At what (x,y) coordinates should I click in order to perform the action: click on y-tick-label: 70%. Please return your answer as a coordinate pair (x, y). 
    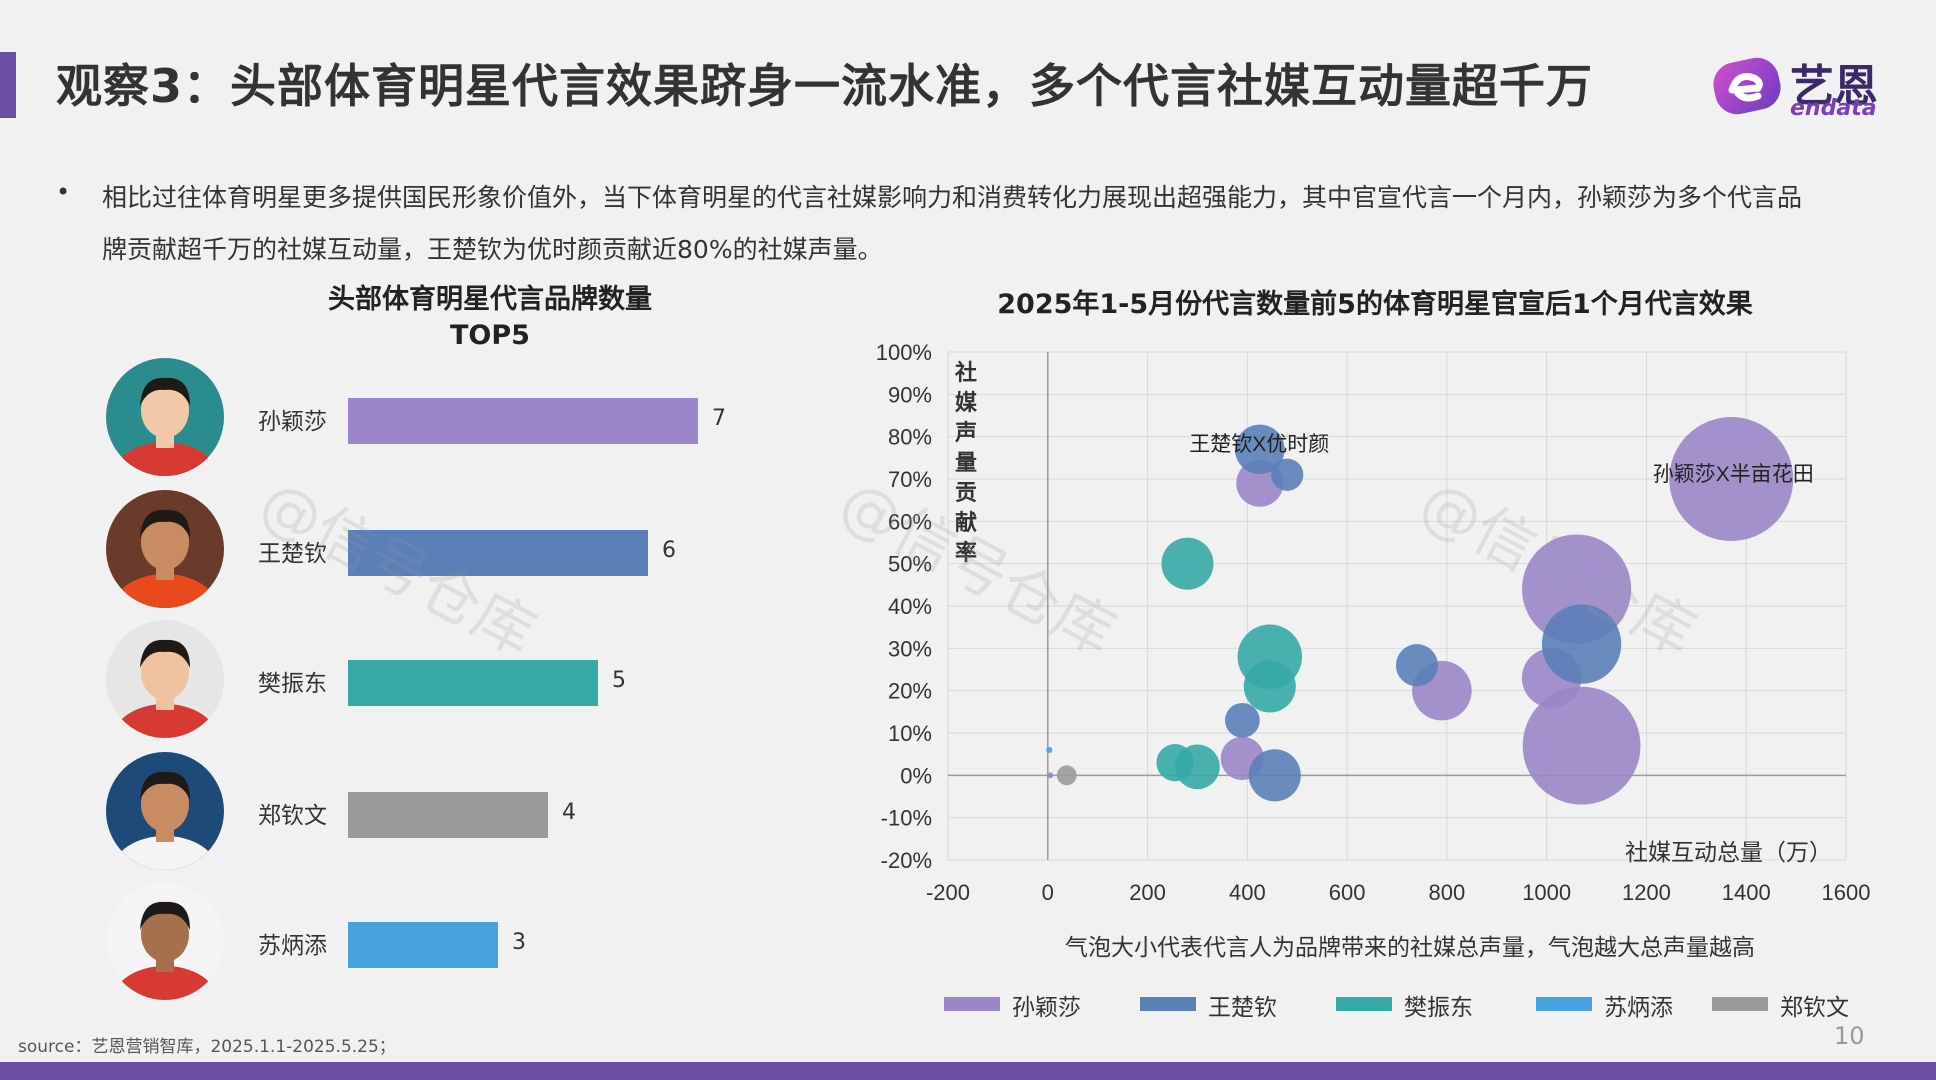
    Looking at the image, I should click on (910, 479).